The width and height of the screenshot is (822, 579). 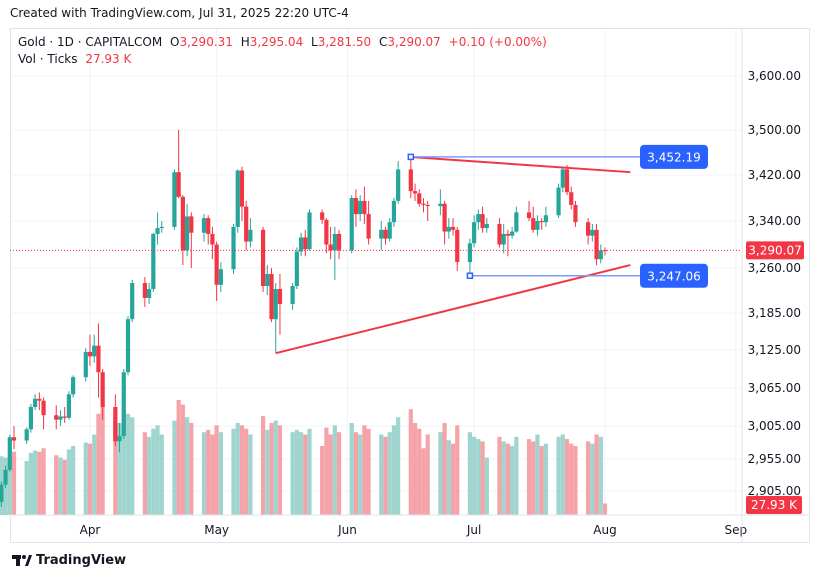 What do you see at coordinates (775, 250) in the screenshot?
I see `last-price-badge` at bounding box center [775, 250].